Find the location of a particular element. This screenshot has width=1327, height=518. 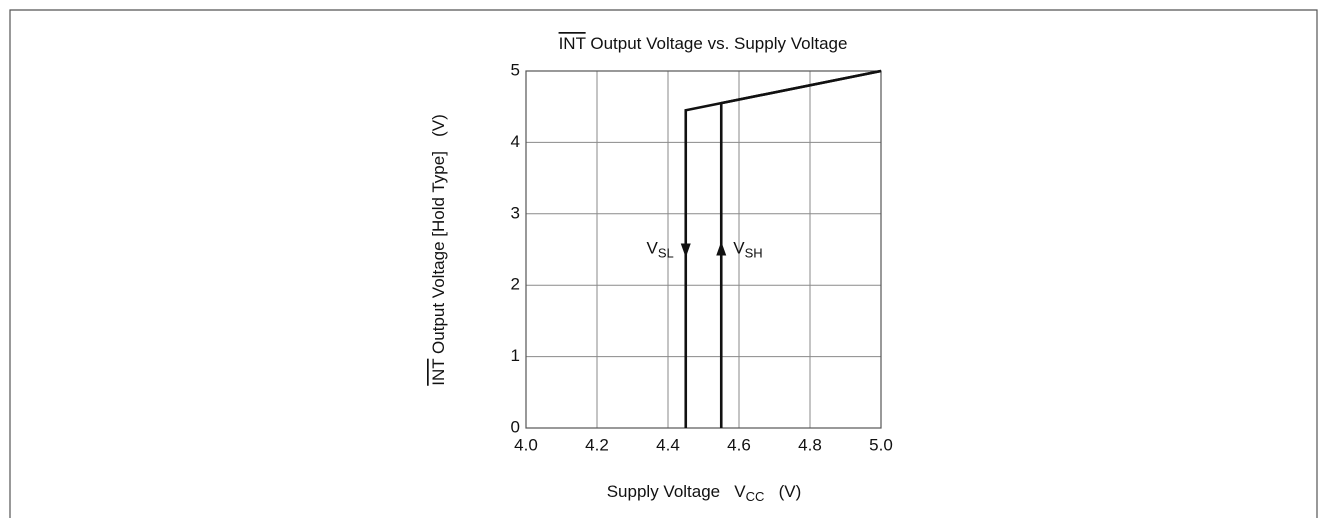

x-tick-label: 4.6 is located at coordinates (739, 444).